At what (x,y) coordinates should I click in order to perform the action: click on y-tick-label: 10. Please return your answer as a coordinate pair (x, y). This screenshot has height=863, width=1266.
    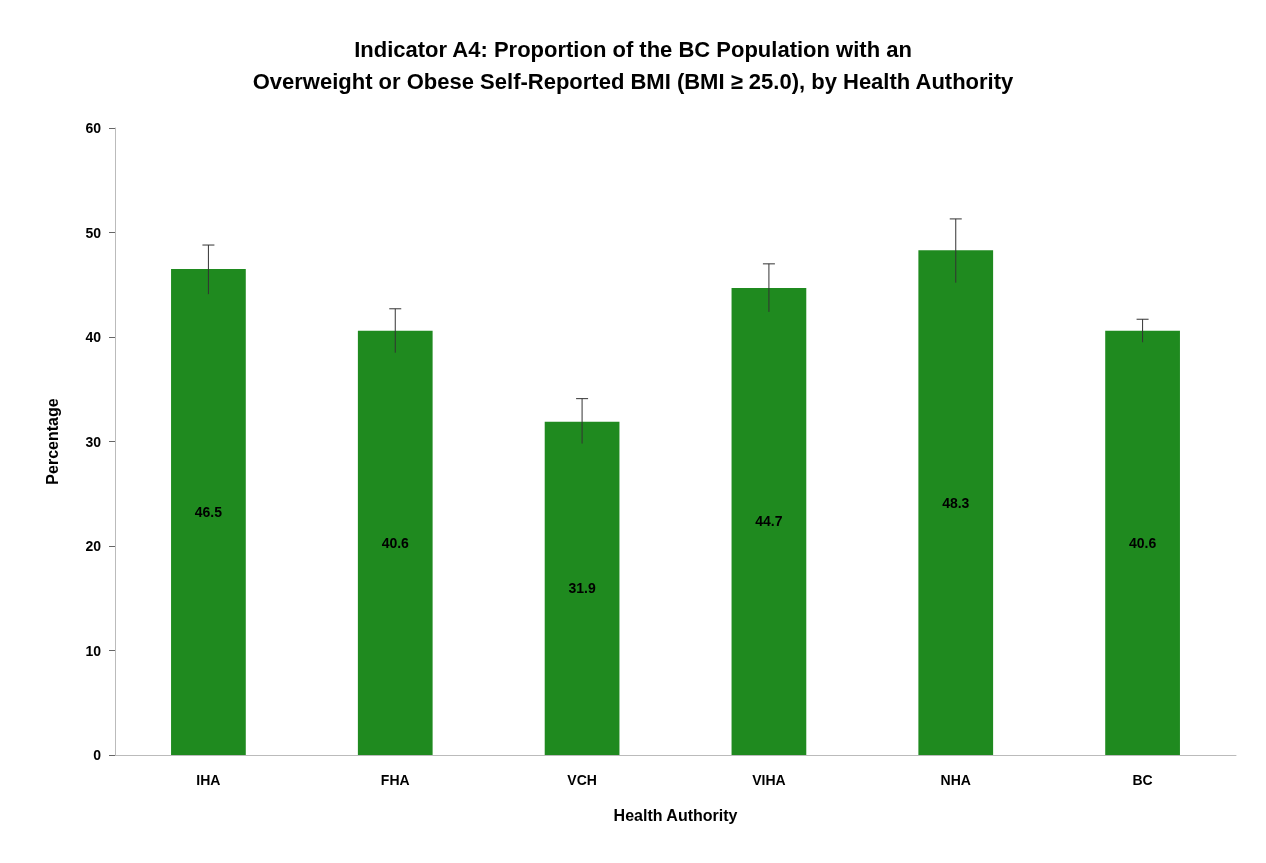
    Looking at the image, I should click on (93, 650).